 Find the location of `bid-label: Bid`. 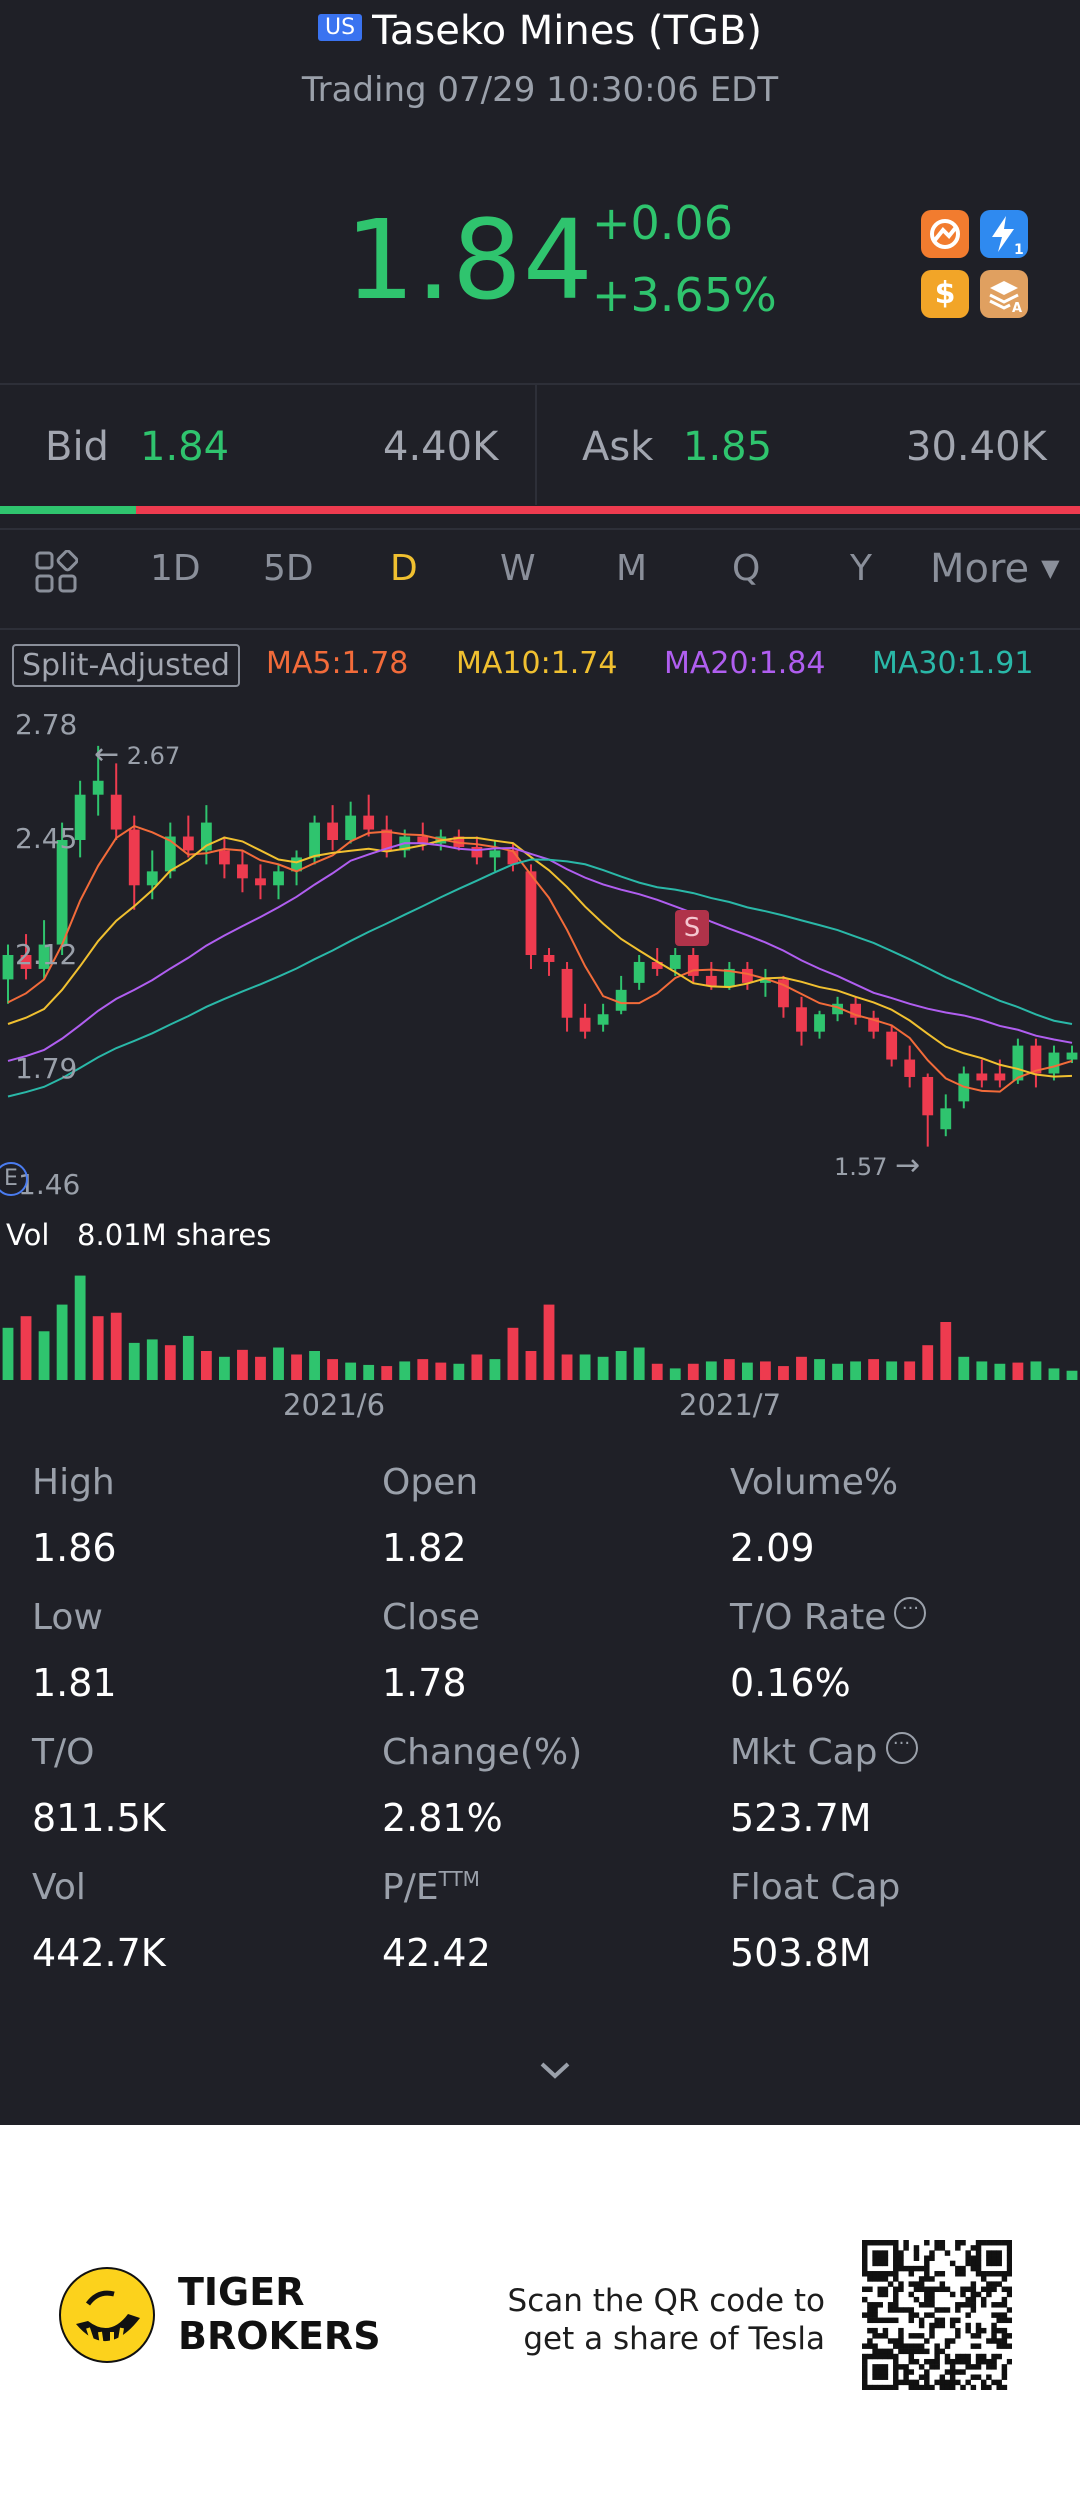

bid-label: Bid is located at coordinates (77, 447).